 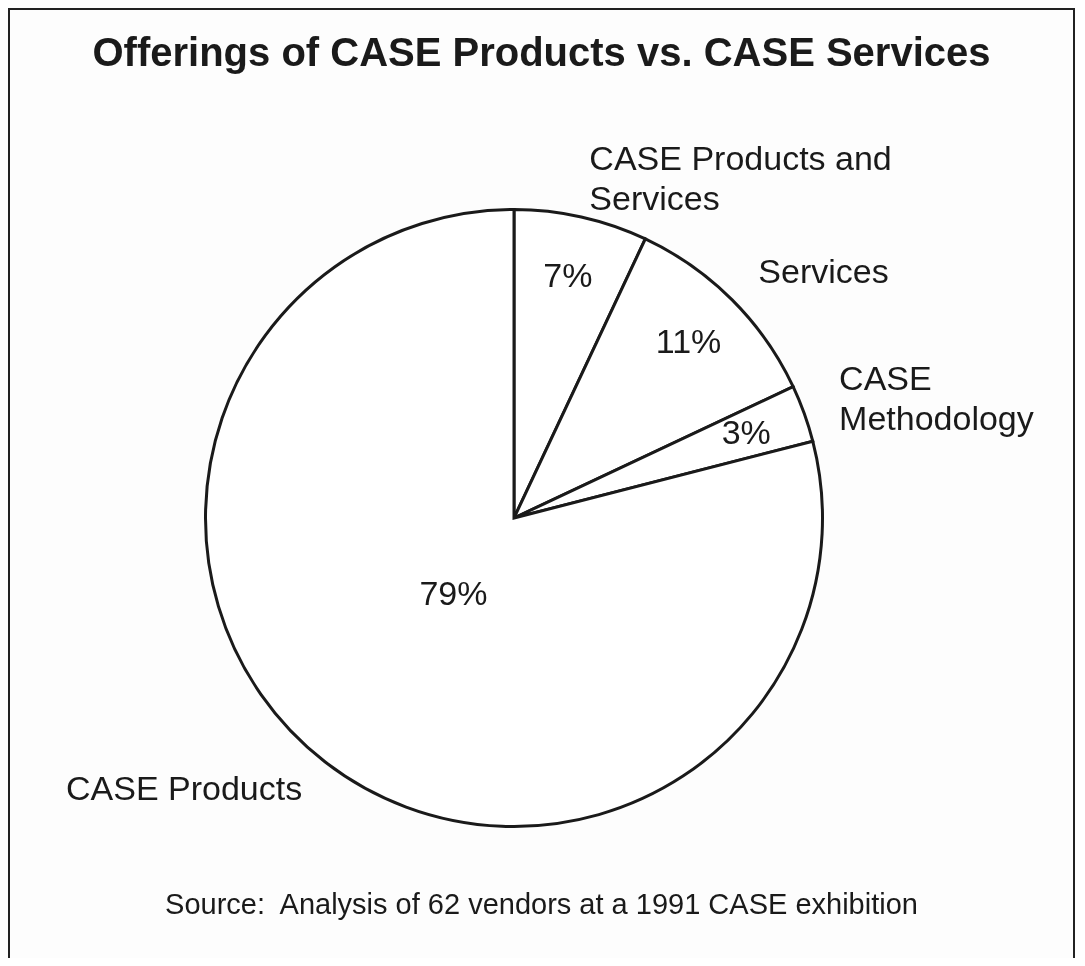 What do you see at coordinates (453, 593) in the screenshot?
I see `data-label: 79%` at bounding box center [453, 593].